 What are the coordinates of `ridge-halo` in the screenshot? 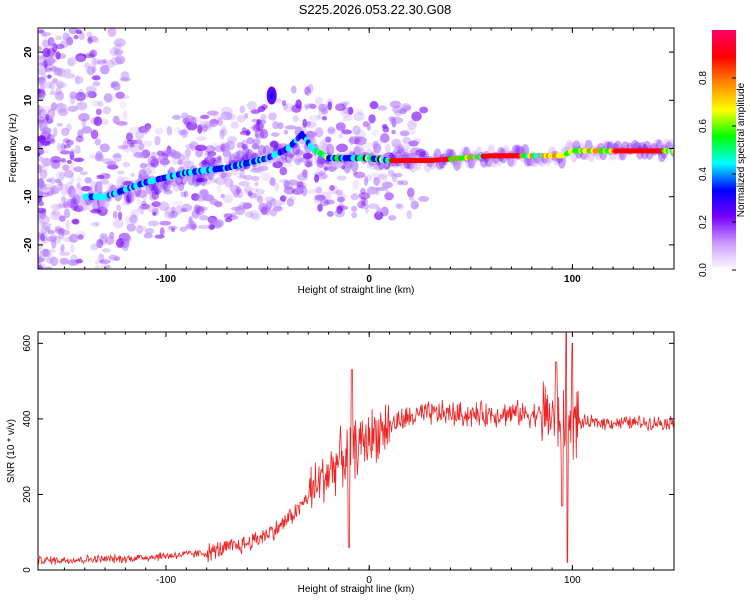 It's located at (98, 189).